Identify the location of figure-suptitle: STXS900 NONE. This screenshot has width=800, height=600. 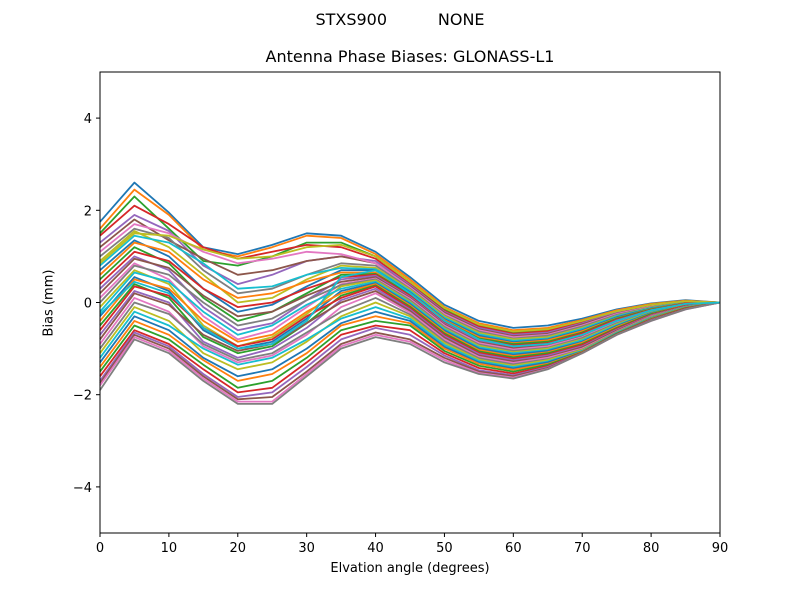
(400, 19).